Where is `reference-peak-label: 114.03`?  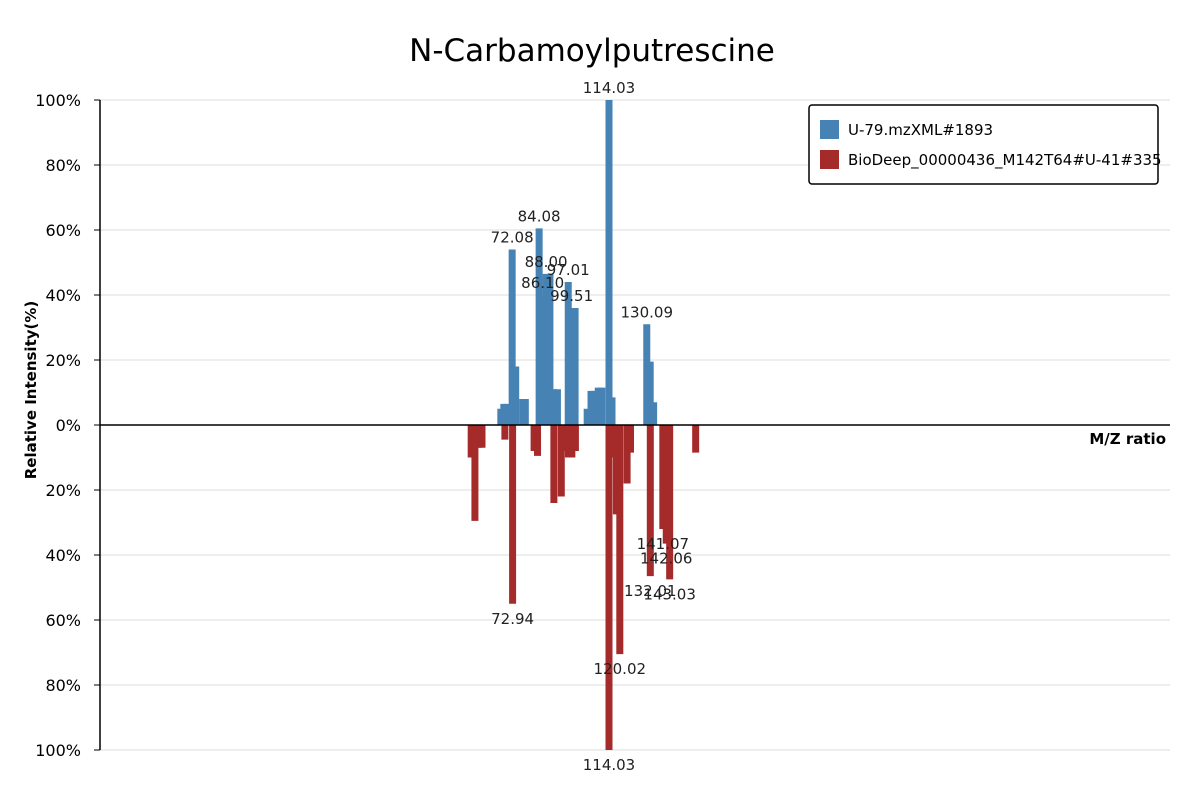 reference-peak-label: 114.03 is located at coordinates (609, 765).